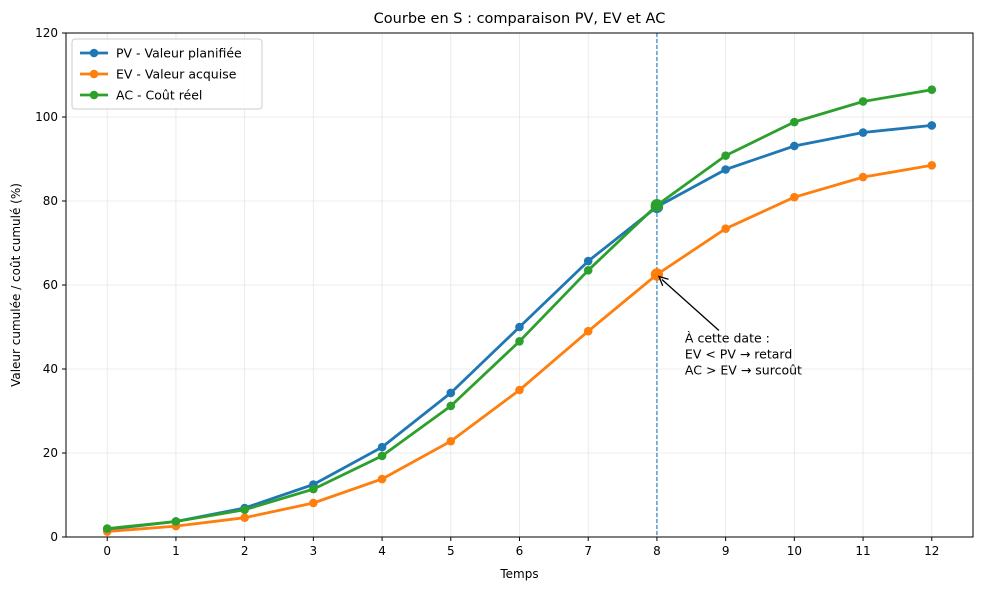  I want to click on x-axis-title: Temps, so click(518, 574).